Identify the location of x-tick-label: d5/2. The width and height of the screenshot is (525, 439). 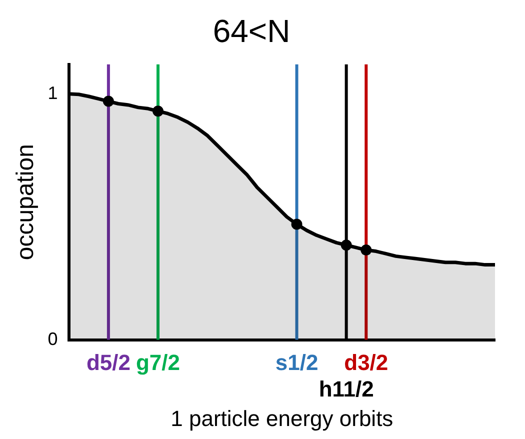
(108, 363).